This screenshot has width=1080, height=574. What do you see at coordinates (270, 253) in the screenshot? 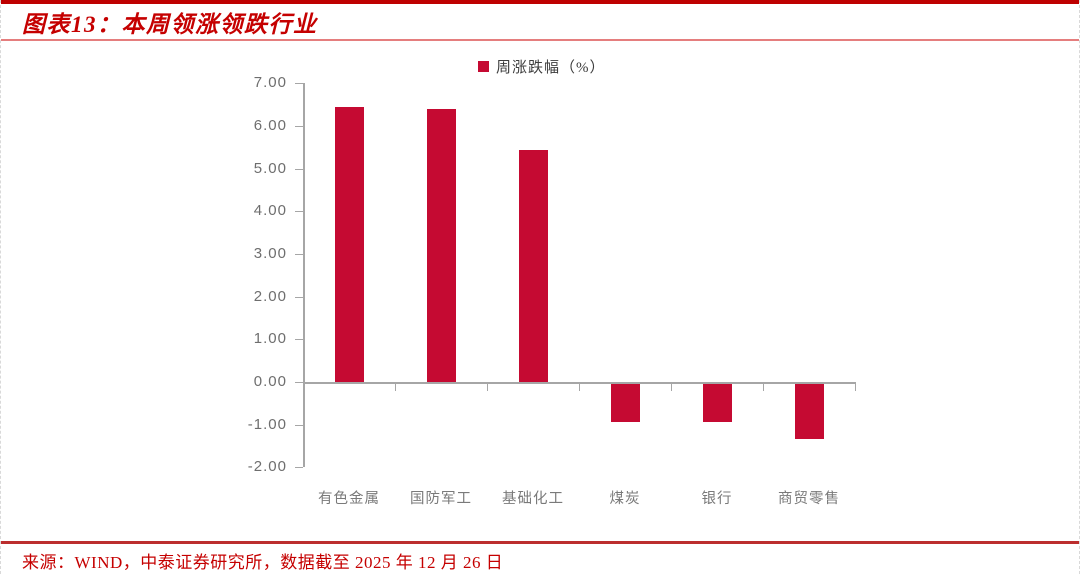
I see `y-tick-label: 3.00` at bounding box center [270, 253].